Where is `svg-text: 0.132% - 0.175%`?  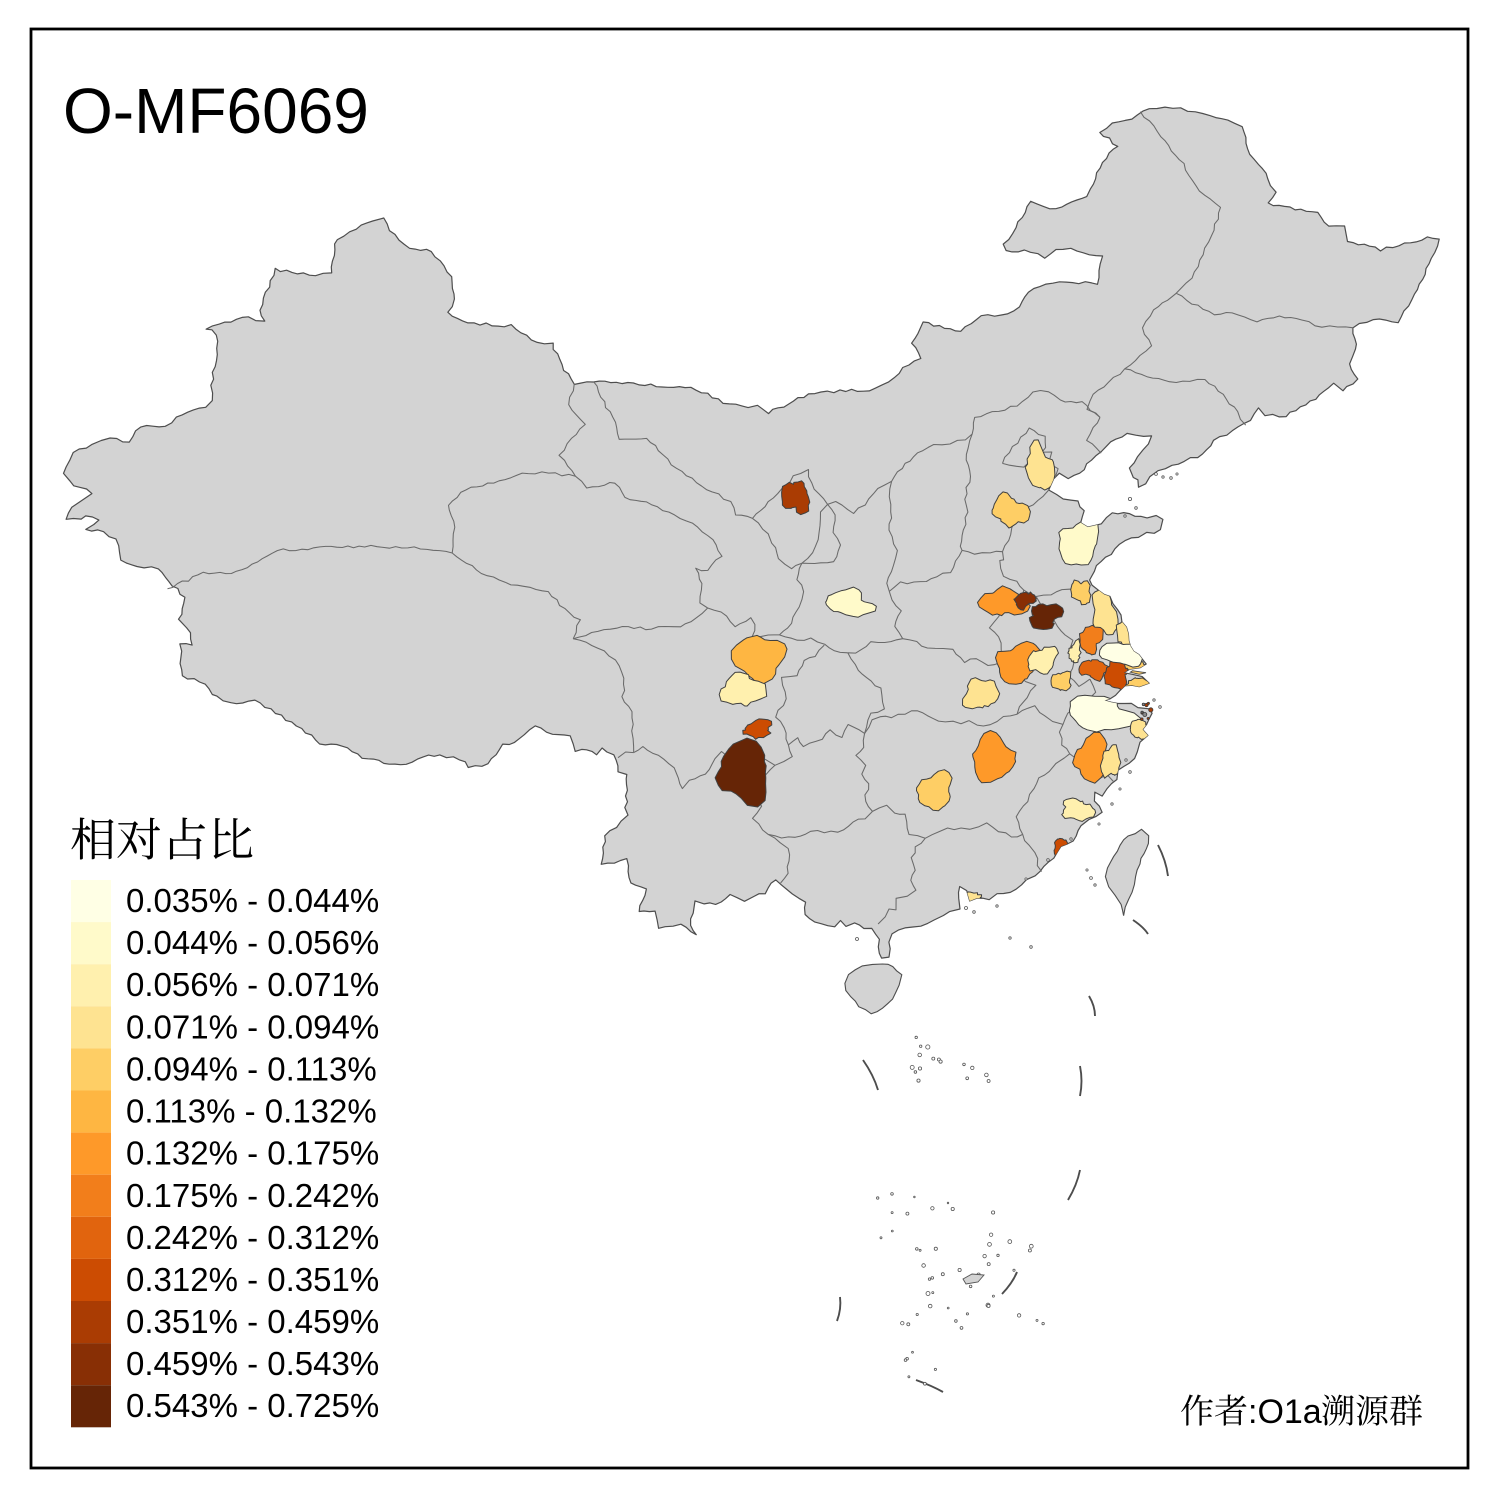 svg-text: 0.132% - 0.175% is located at coordinates (252, 1153).